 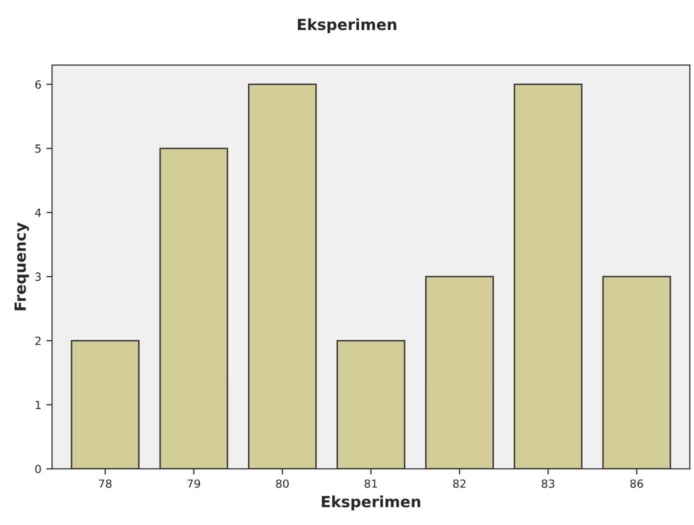 I want to click on y-axis-title: Frequency, so click(x=22, y=266).